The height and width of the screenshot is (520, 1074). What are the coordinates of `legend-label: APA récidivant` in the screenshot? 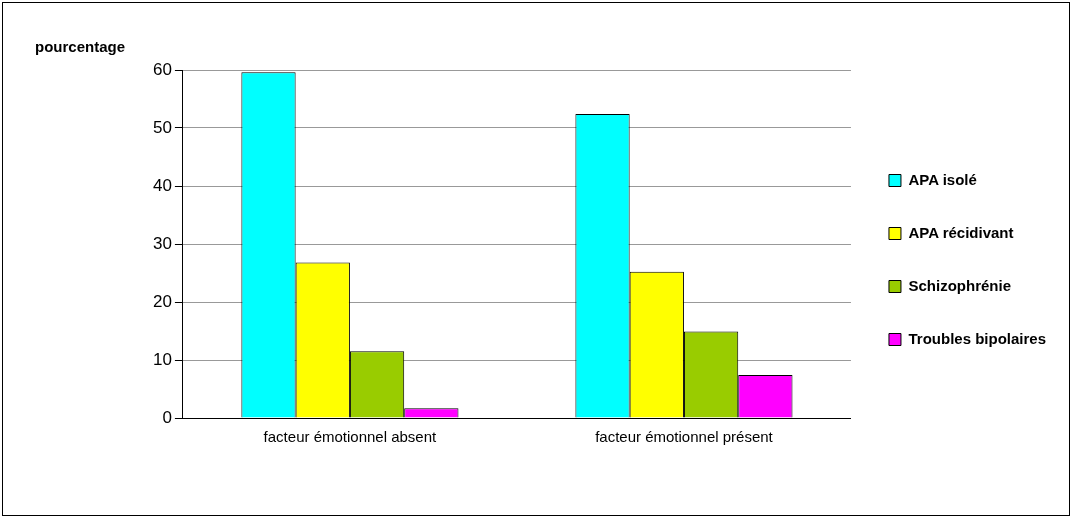 It's located at (961, 232).